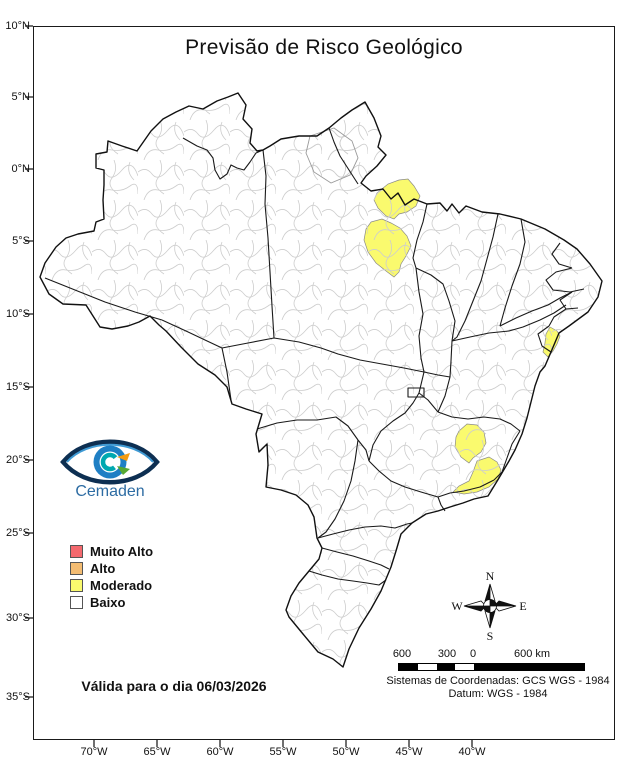 The height and width of the screenshot is (768, 626). Describe the element at coordinates (123, 470) in the screenshot. I see `logo-green-accent` at that location.